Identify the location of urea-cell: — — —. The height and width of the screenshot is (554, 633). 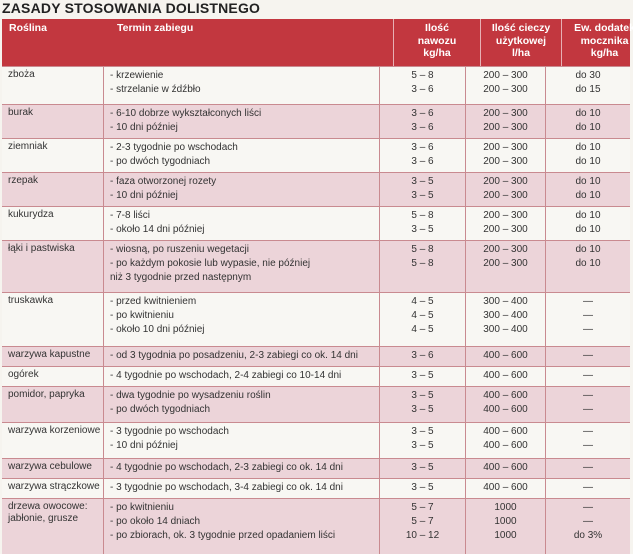
(587, 319).